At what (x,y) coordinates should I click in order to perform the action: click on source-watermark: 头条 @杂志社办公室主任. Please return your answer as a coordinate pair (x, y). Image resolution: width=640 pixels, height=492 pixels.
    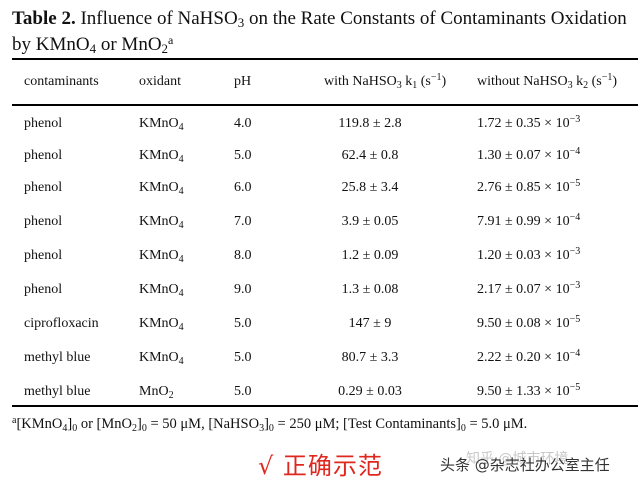
    Looking at the image, I should click on (525, 465).